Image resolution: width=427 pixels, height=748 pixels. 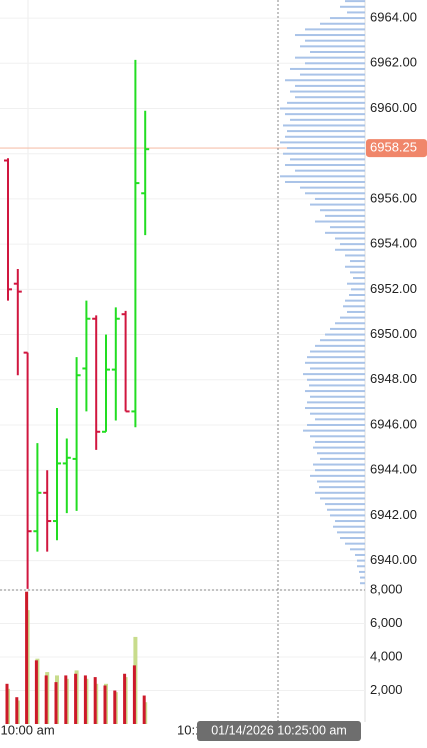 I want to click on x-tick-label: 10:1, so click(x=189, y=729).